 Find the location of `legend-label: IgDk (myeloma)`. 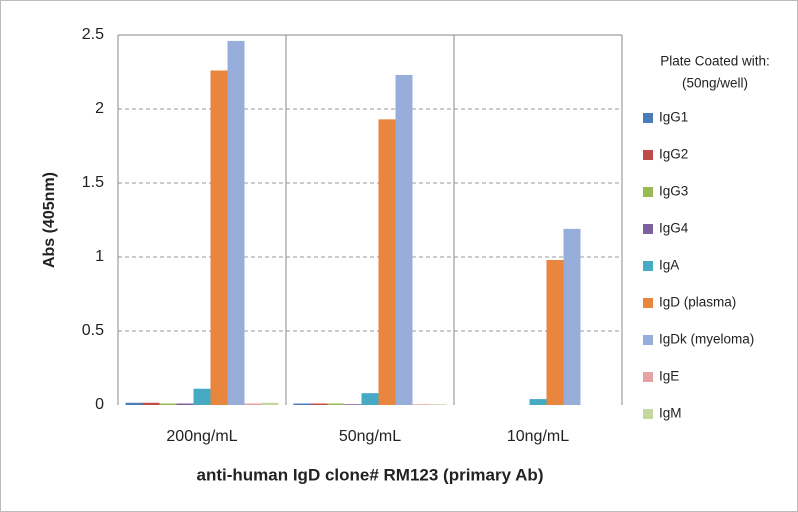

legend-label: IgDk (myeloma) is located at coordinates (706, 339).